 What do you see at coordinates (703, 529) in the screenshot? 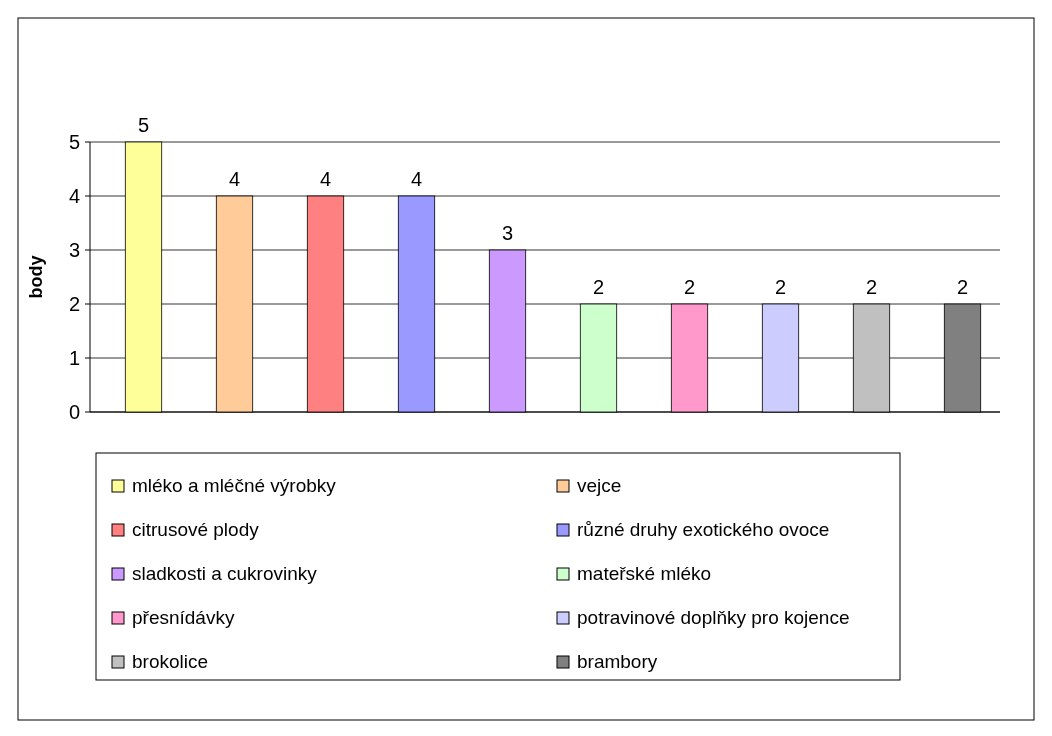
I see `legend-label: různé druhy exotického ovoce` at bounding box center [703, 529].